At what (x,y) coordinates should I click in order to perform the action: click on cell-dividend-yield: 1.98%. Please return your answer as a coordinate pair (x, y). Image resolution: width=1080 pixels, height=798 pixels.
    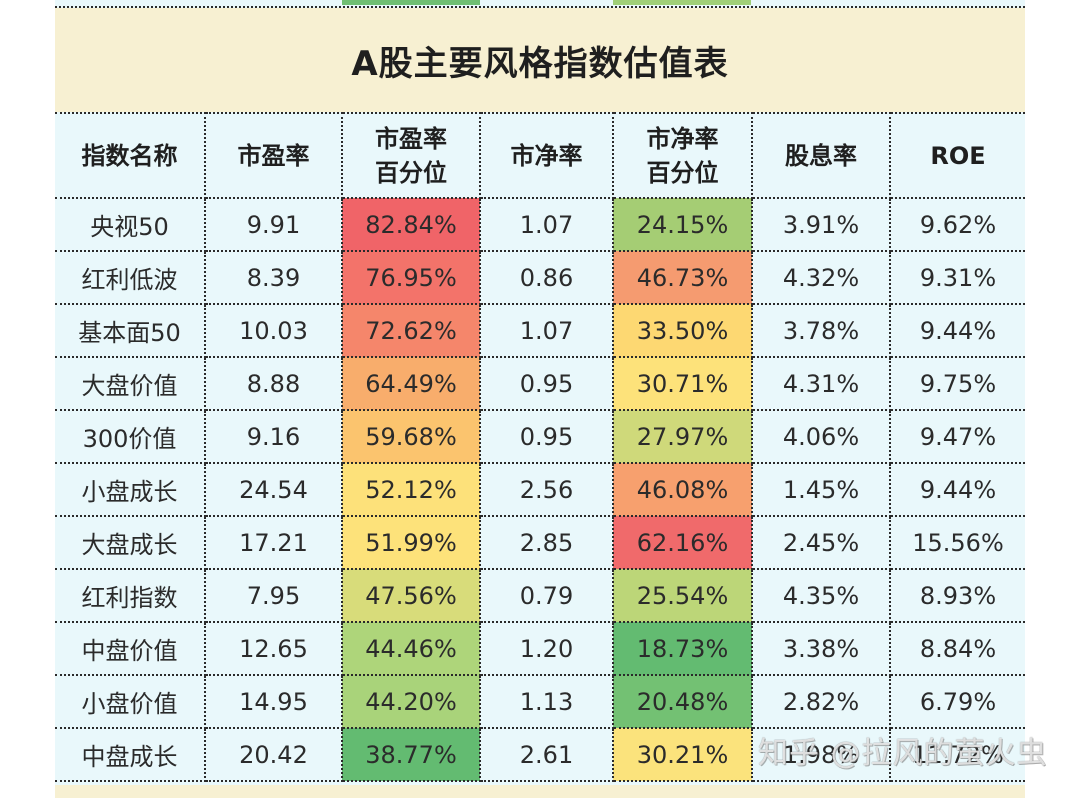
    Looking at the image, I should click on (821, 754).